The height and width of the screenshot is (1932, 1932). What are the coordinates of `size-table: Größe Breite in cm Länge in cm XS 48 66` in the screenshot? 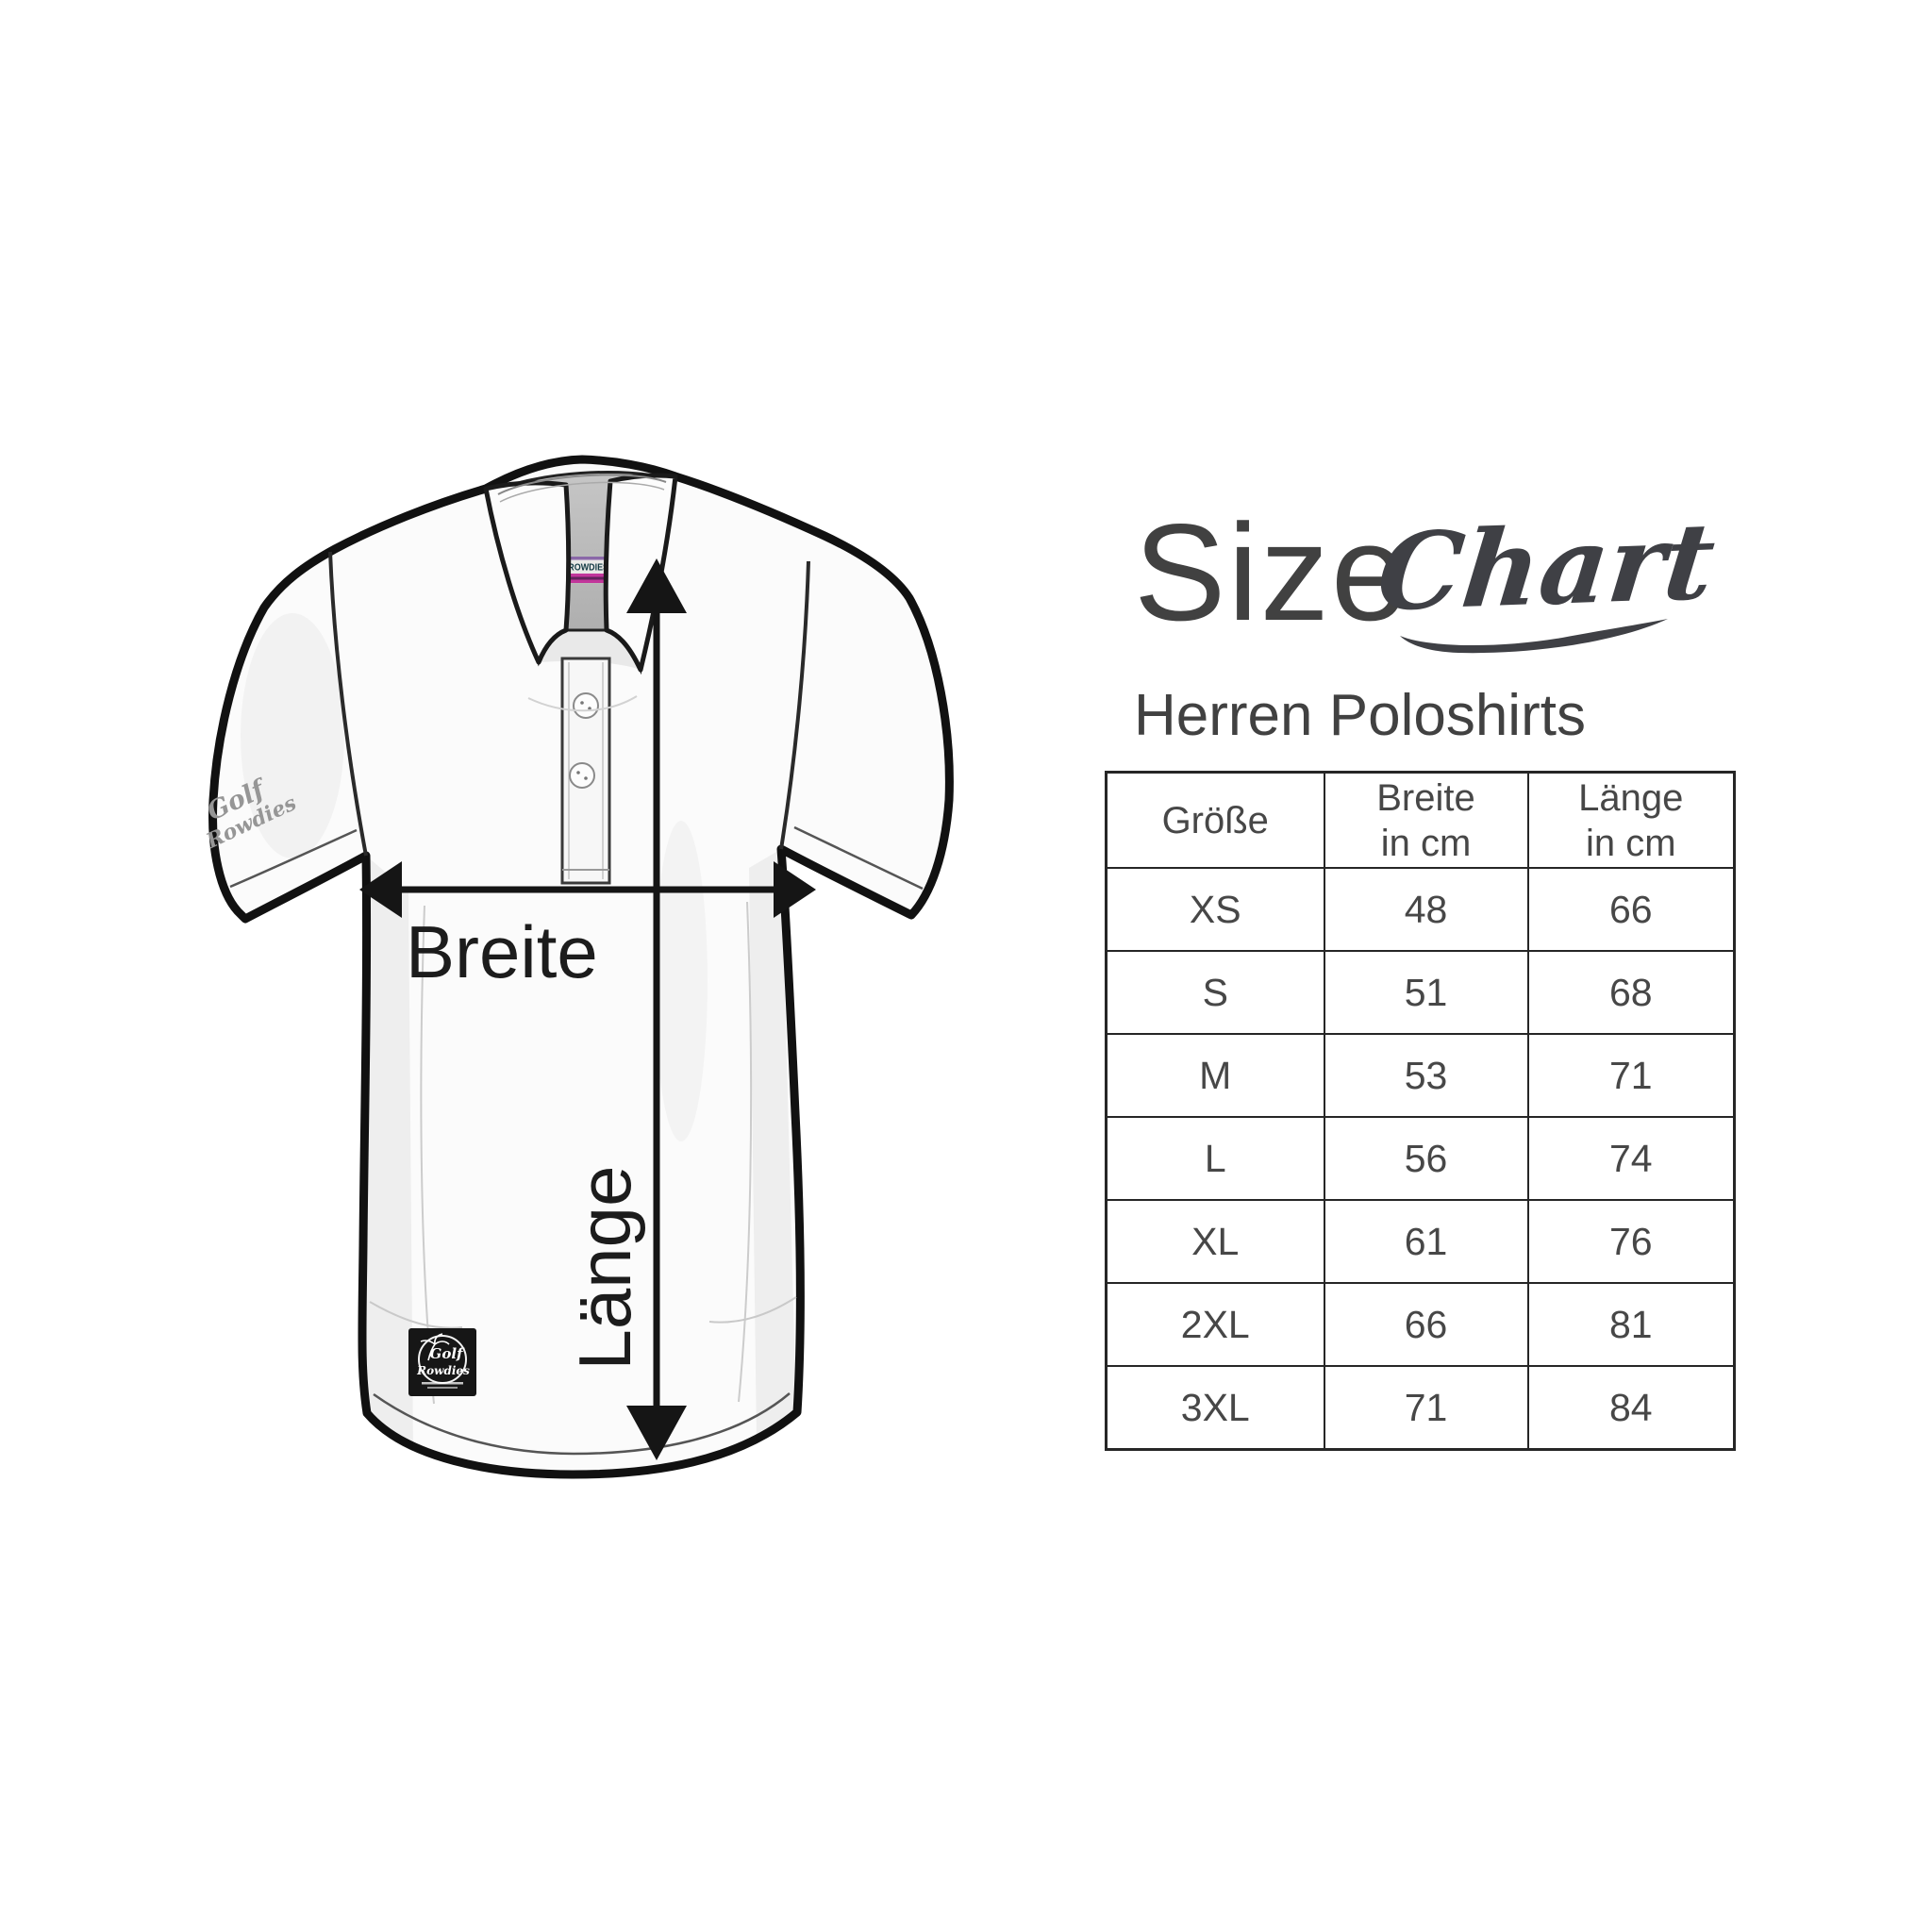 It's located at (1420, 1111).